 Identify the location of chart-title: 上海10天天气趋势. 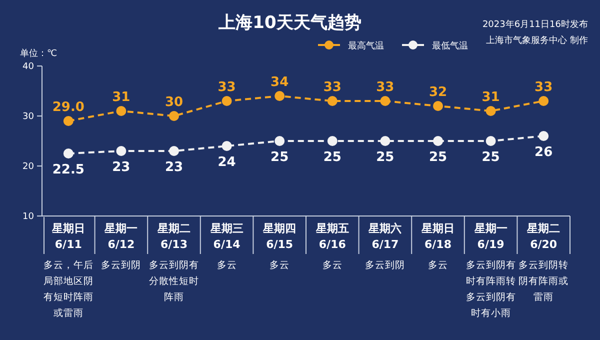
(290, 23).